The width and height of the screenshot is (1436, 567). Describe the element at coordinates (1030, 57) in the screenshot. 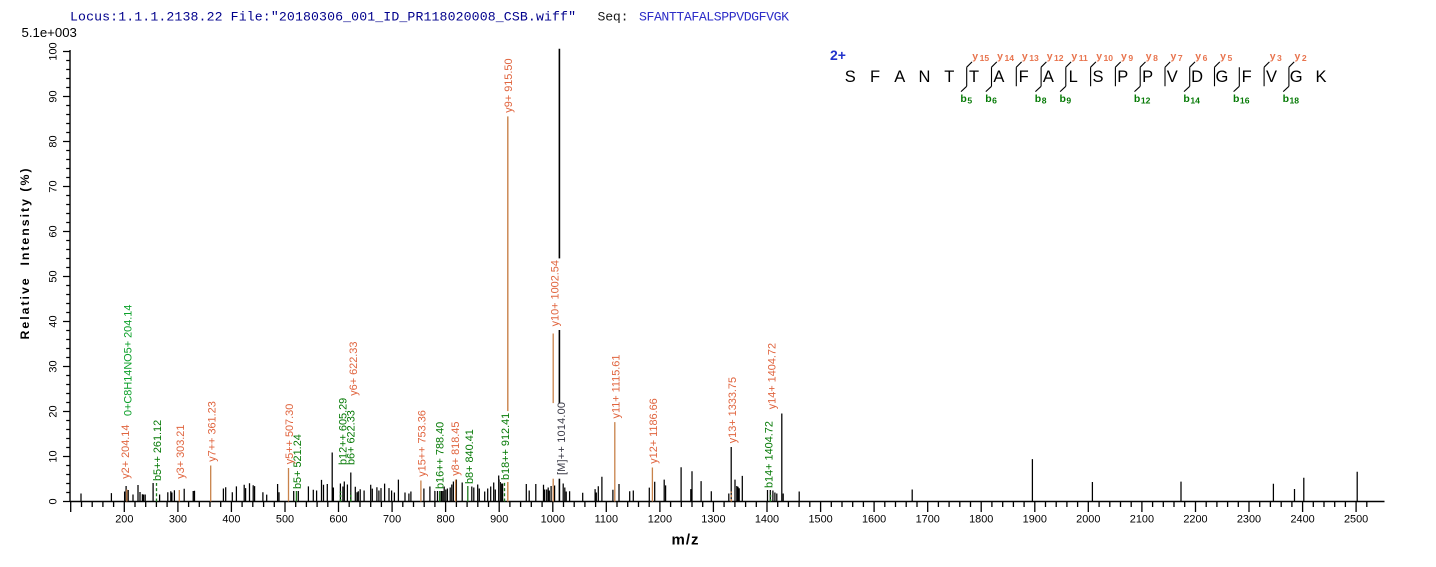

I see `svg-text:y13: y 13` at that location.